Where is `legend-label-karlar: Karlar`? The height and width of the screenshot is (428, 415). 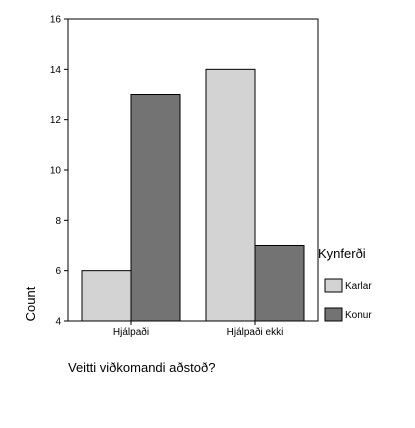 legend-label-karlar: Karlar is located at coordinates (358, 286).